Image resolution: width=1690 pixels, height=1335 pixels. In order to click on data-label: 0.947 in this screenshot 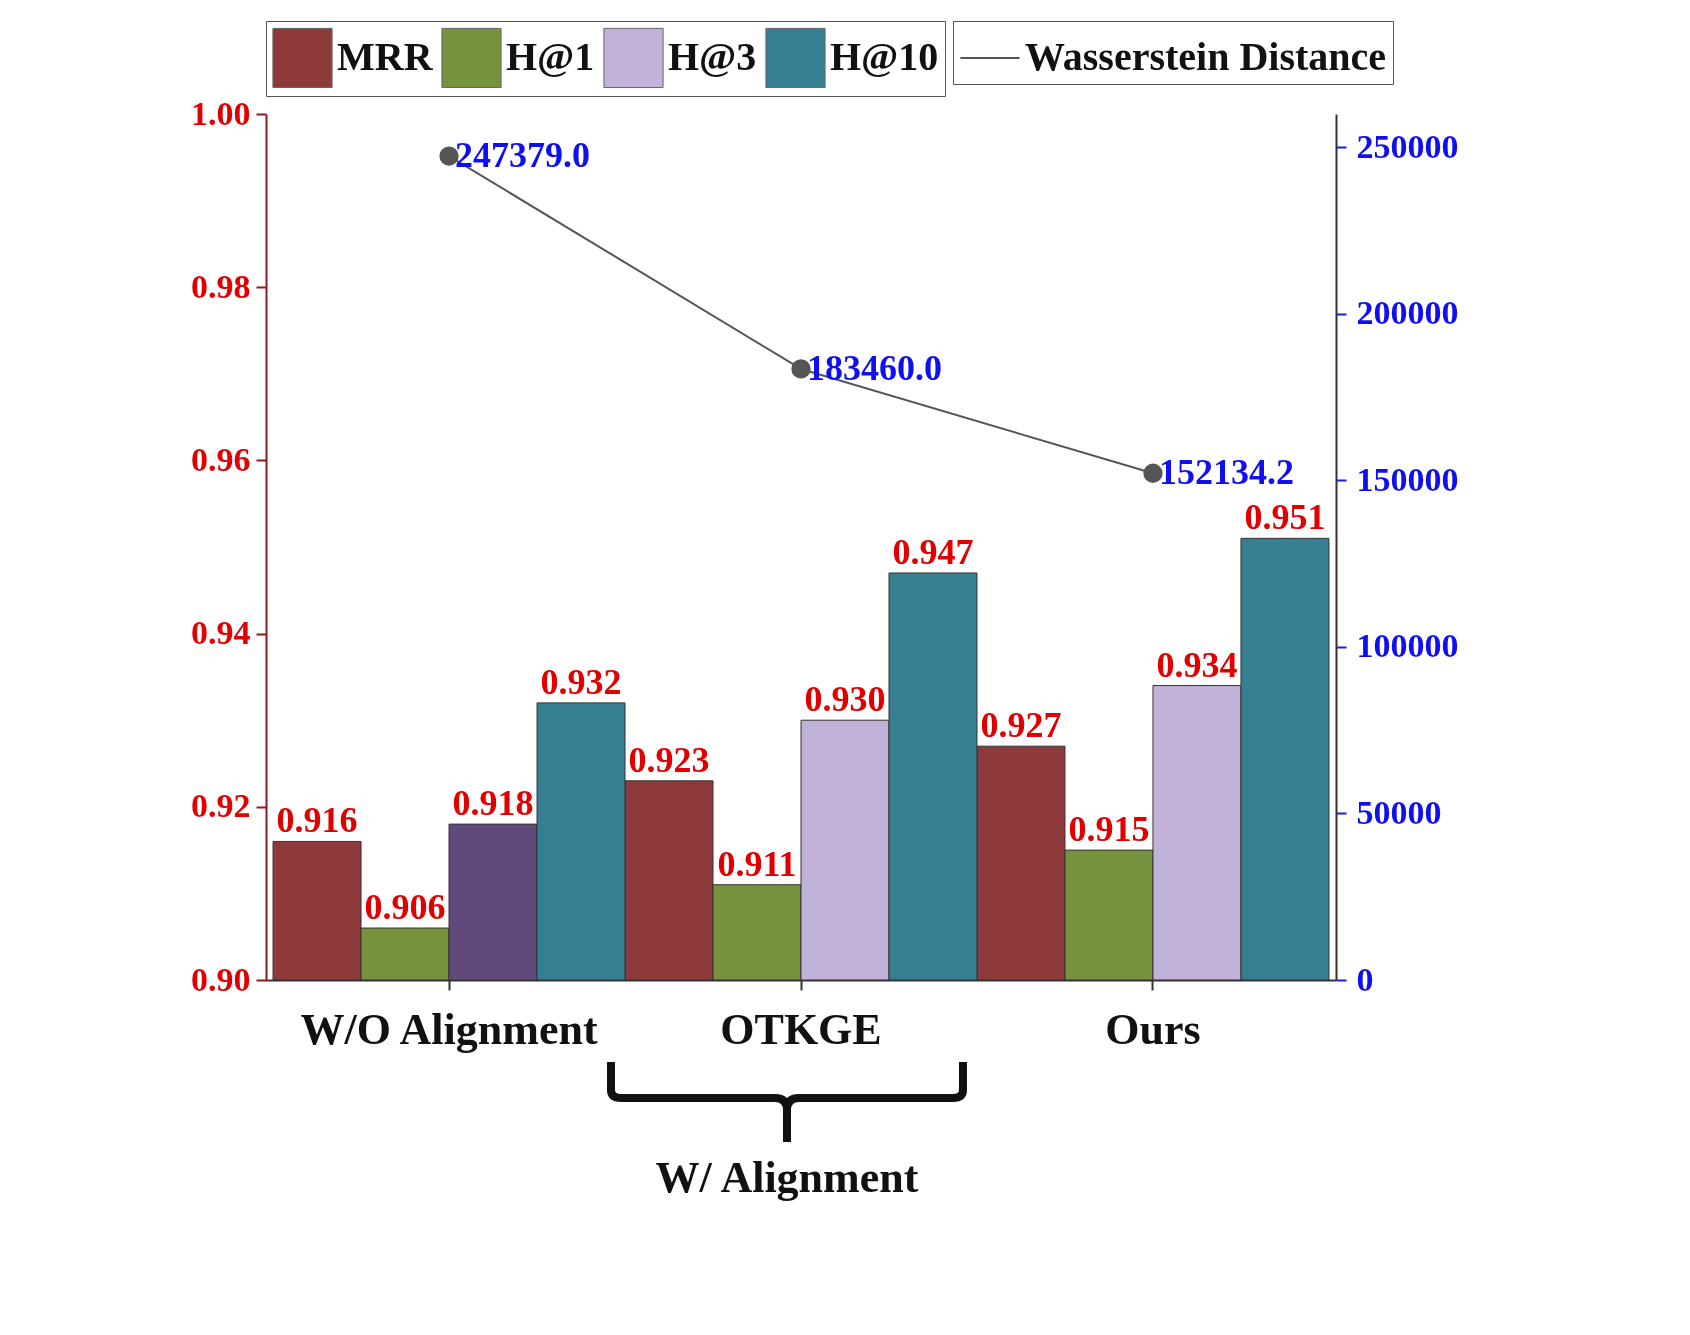, I will do `click(933, 551)`.